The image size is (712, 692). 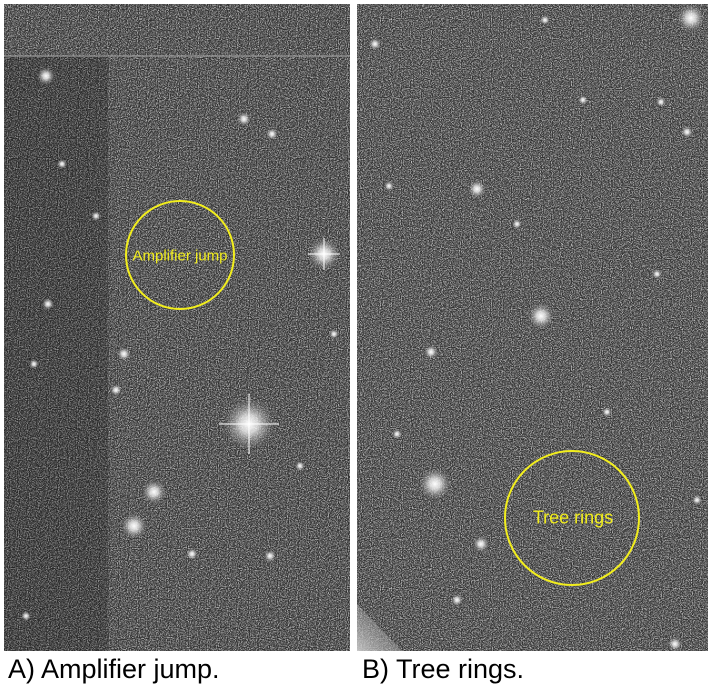 I want to click on caption-a: A) Amplifier jump., so click(x=114, y=669).